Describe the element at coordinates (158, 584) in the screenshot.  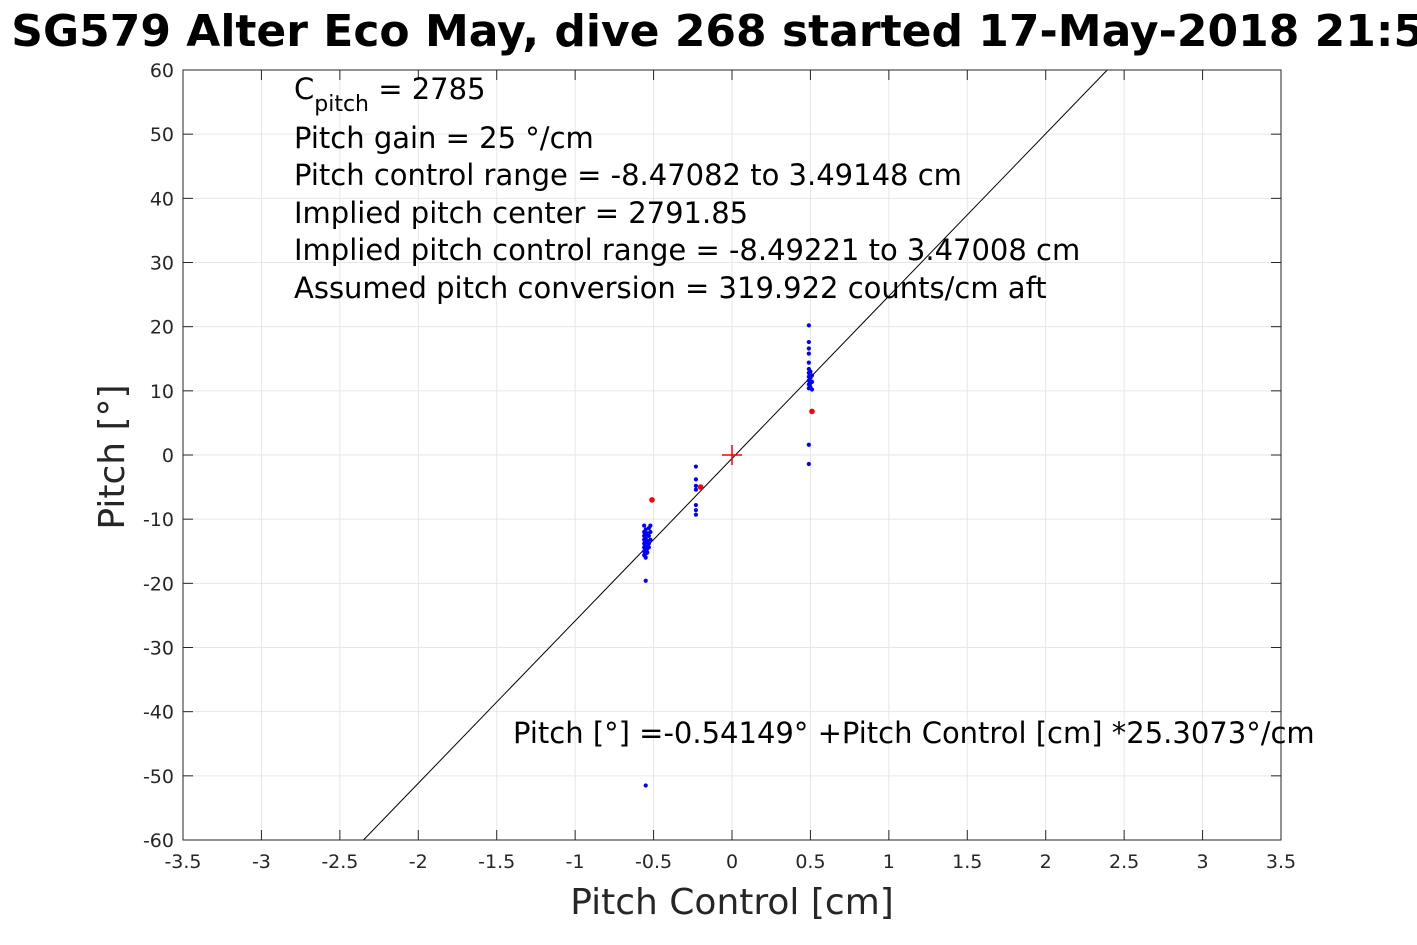
I see `y-tick-label: -20` at that location.